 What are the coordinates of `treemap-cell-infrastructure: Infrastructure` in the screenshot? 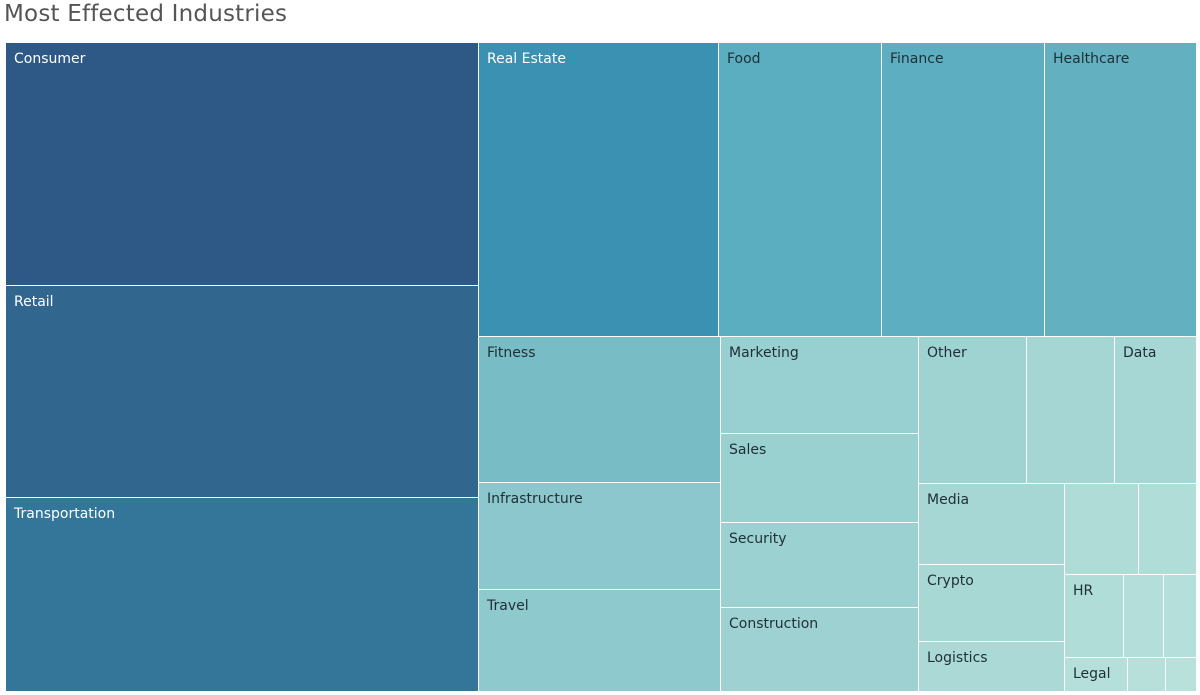 It's located at (600, 536).